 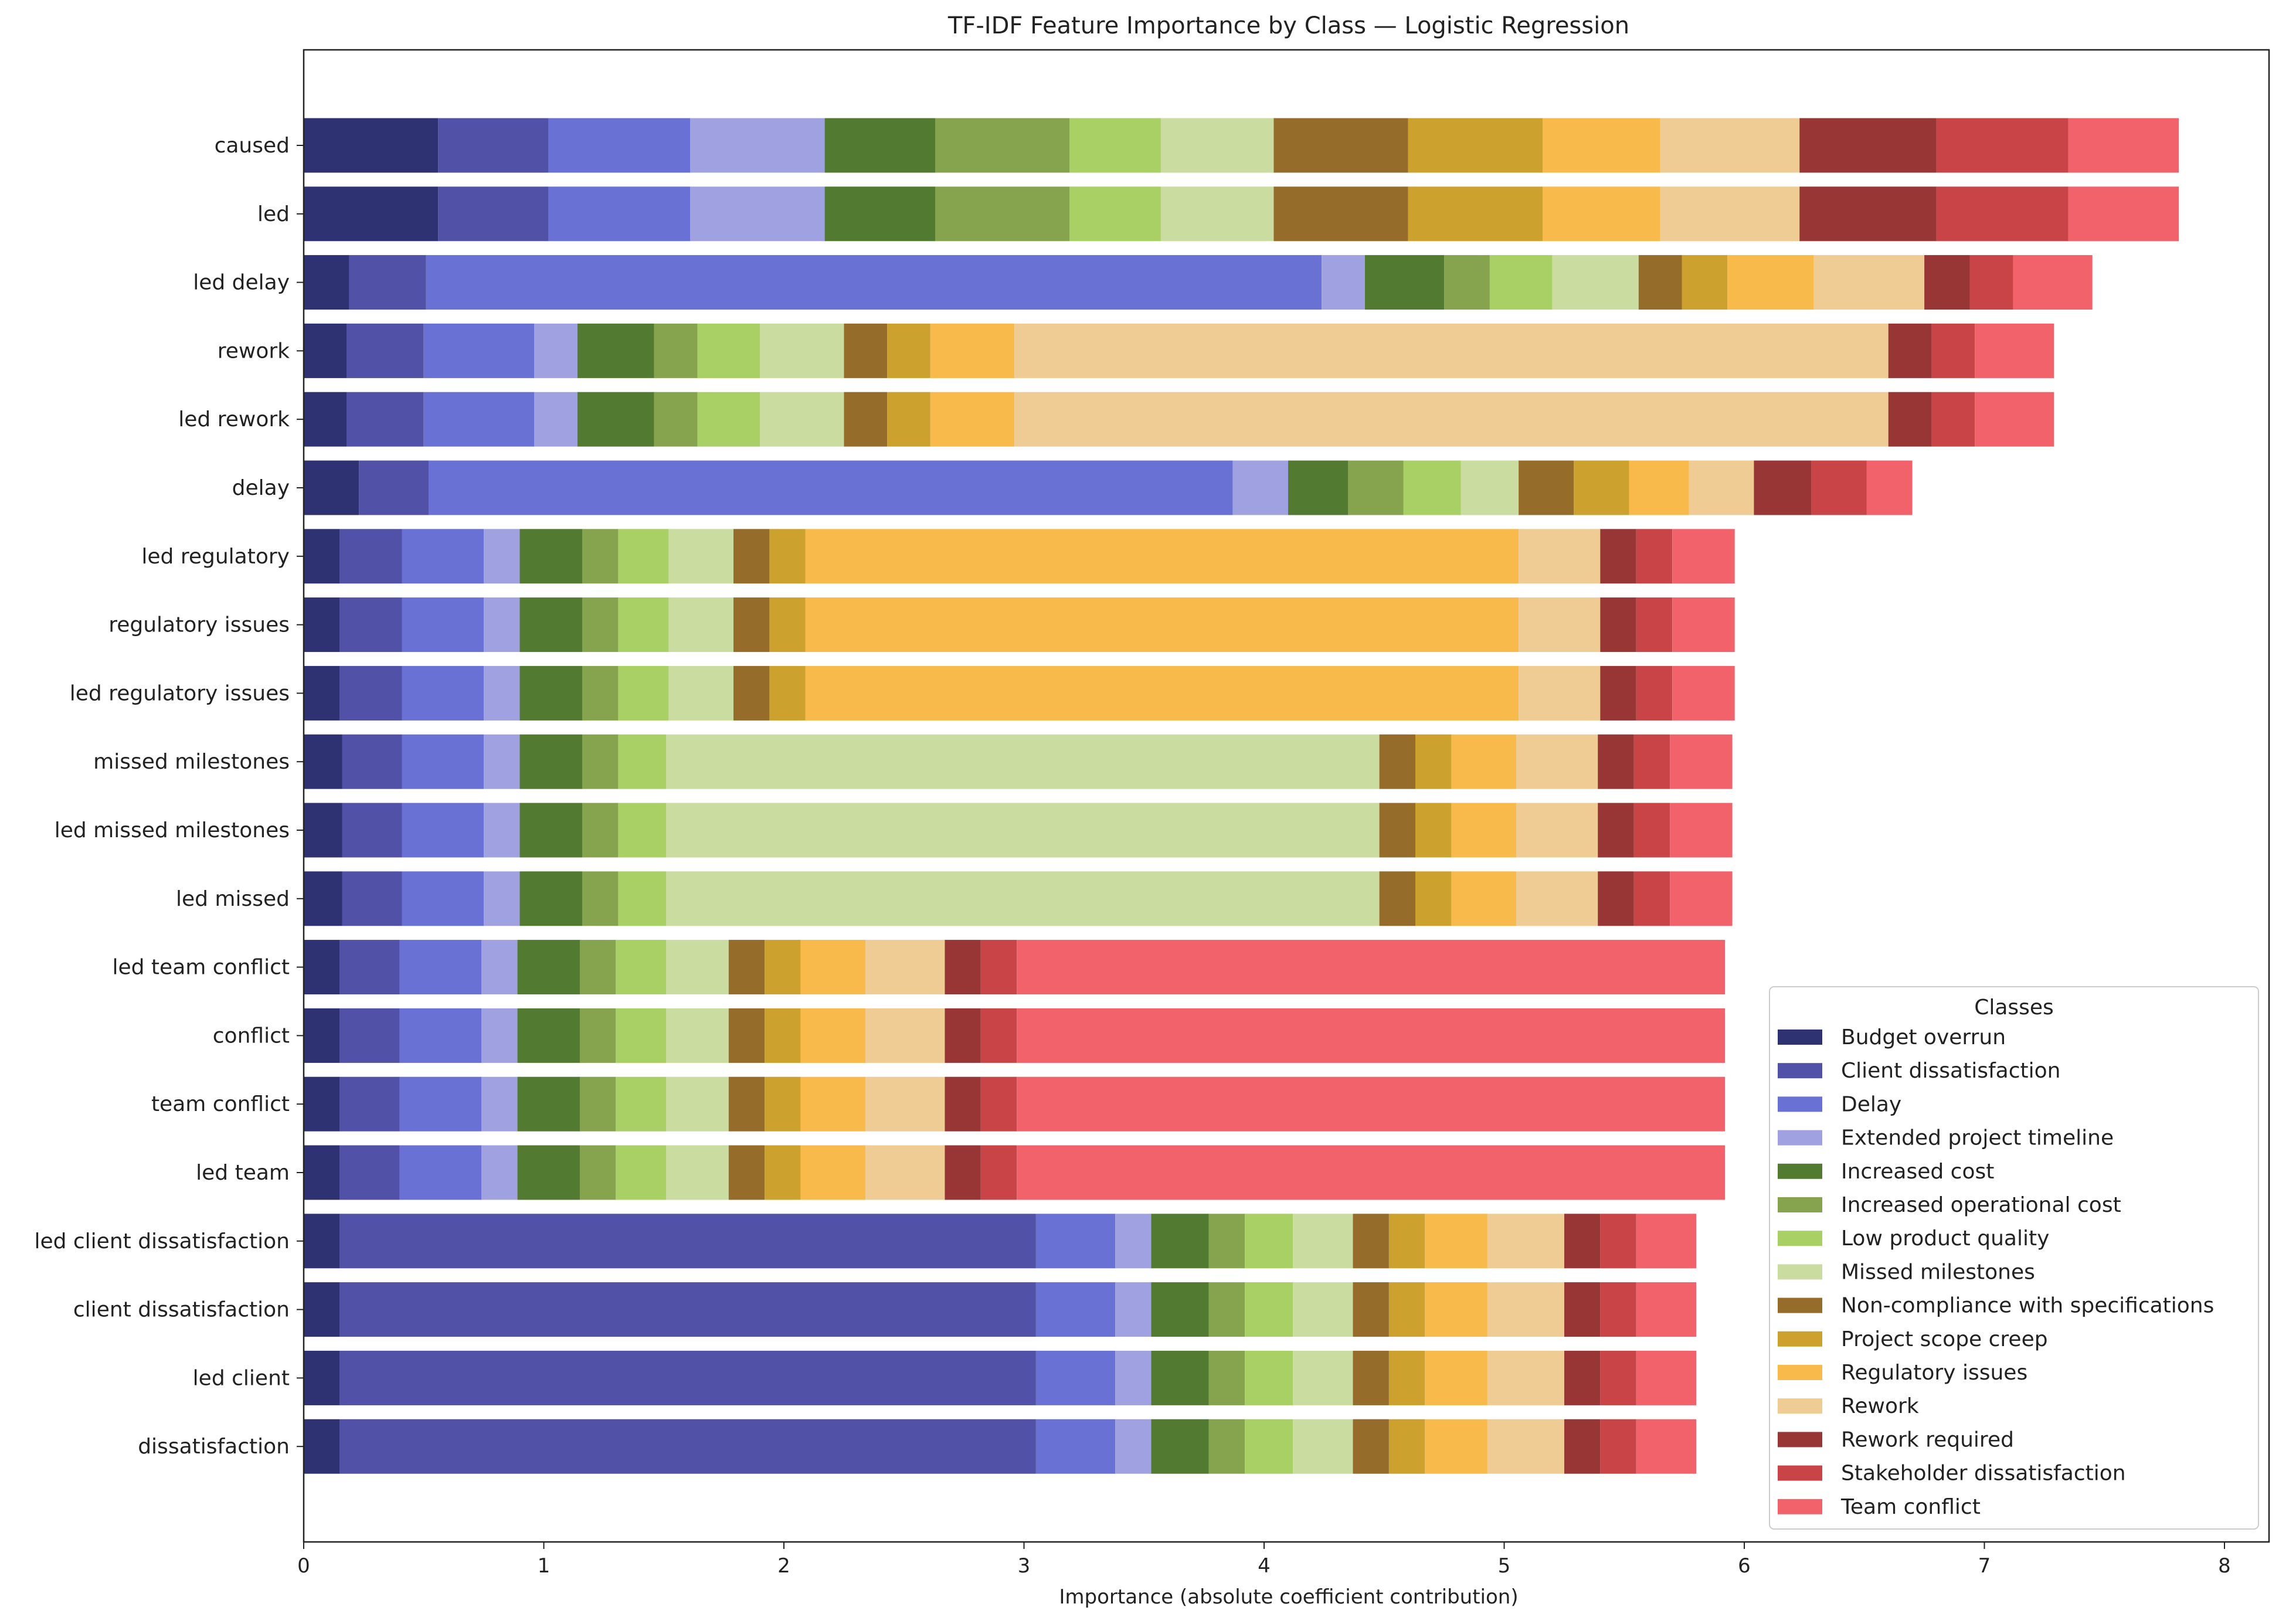 I want to click on x-tick-label: 2, so click(x=783, y=1566).